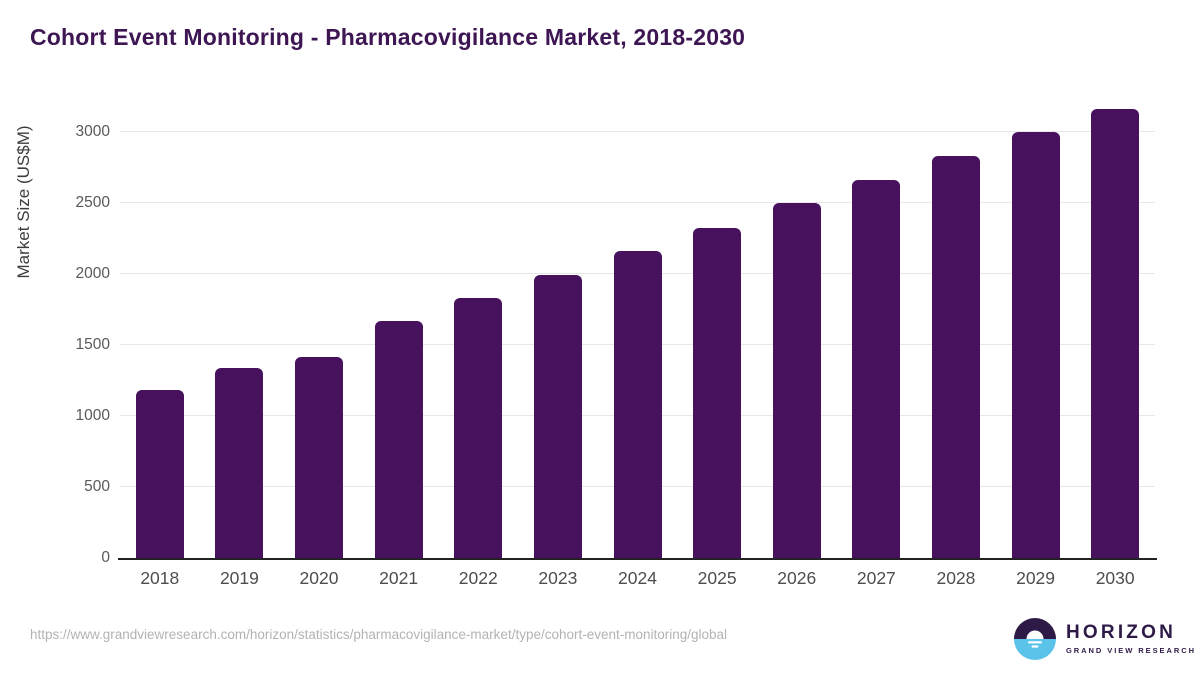 The height and width of the screenshot is (675, 1200). I want to click on logo-title: HORIZON, so click(1121, 632).